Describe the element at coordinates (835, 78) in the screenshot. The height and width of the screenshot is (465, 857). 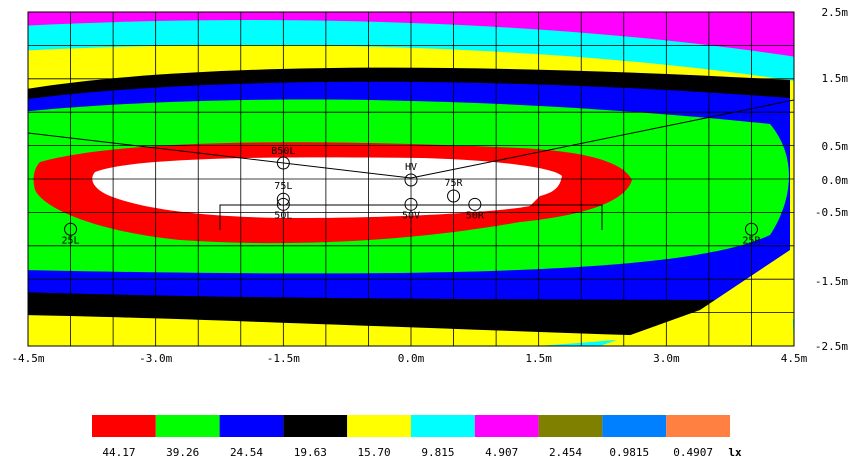
I see `y-tick-label: 1.5m` at that location.